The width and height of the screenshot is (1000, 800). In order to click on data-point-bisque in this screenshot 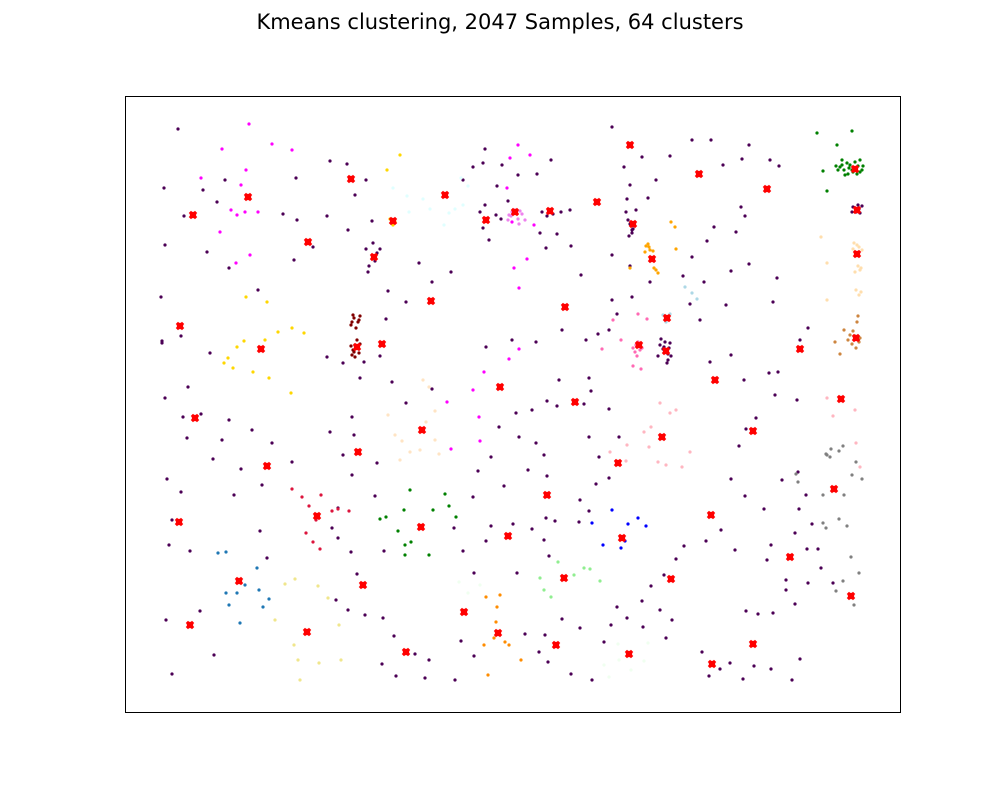, I will do `click(420, 450)`.